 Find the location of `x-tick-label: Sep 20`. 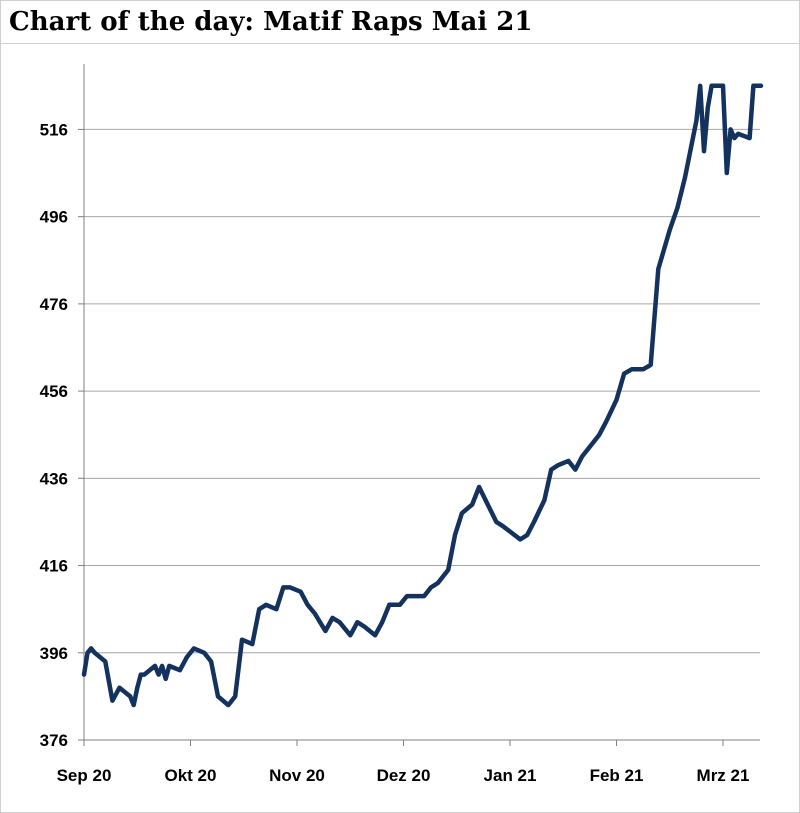

x-tick-label: Sep 20 is located at coordinates (84, 775).